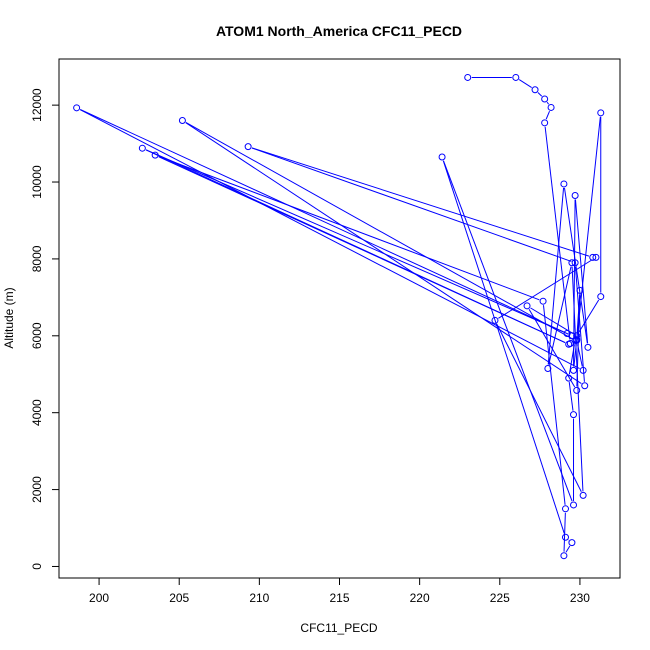  Describe the element at coordinates (99, 598) in the screenshot. I see `x-tick-label: 200` at that location.